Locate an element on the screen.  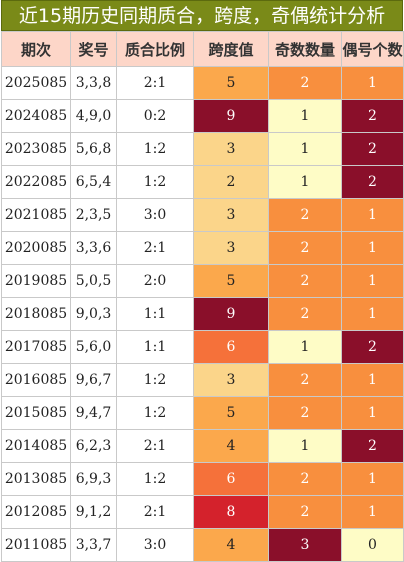
header-span: 跨度值 is located at coordinates (231, 49).